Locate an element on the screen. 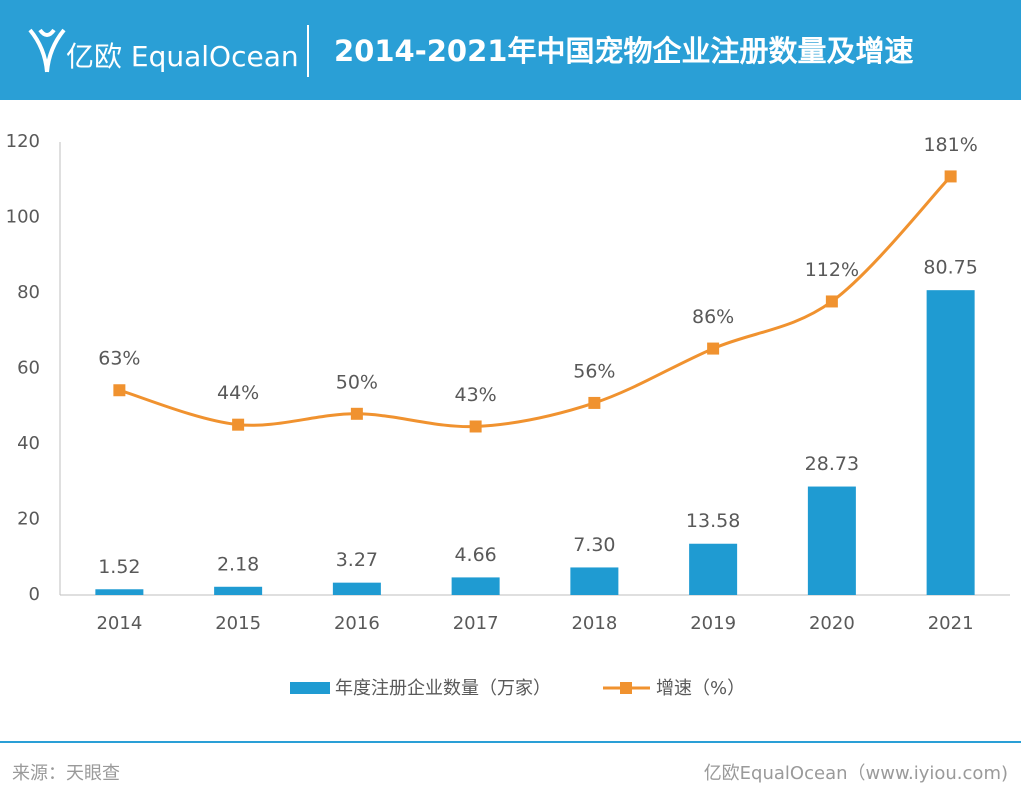 This screenshot has width=1021, height=803. y-tick-label: 20 is located at coordinates (28, 519).